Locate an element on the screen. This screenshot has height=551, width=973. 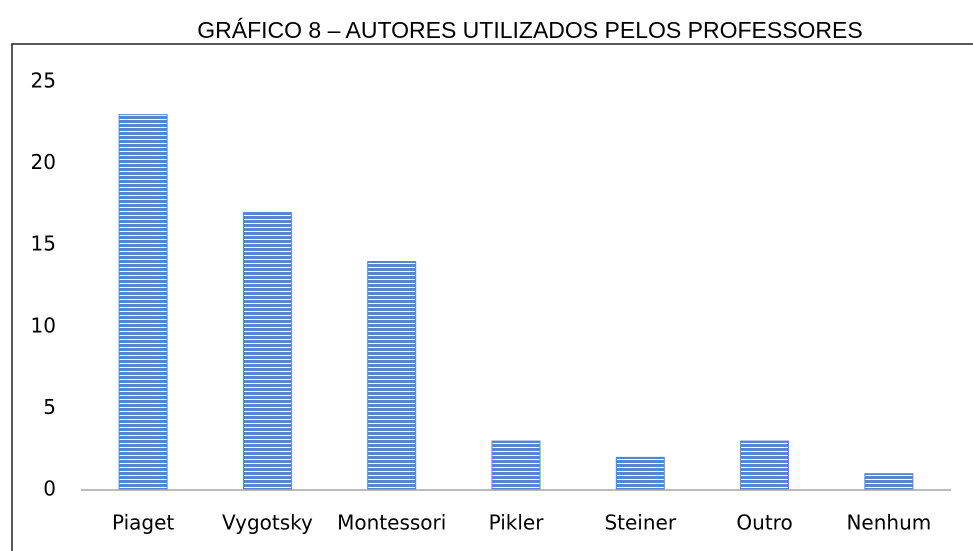
x-tick-label: Steiner is located at coordinates (640, 523).